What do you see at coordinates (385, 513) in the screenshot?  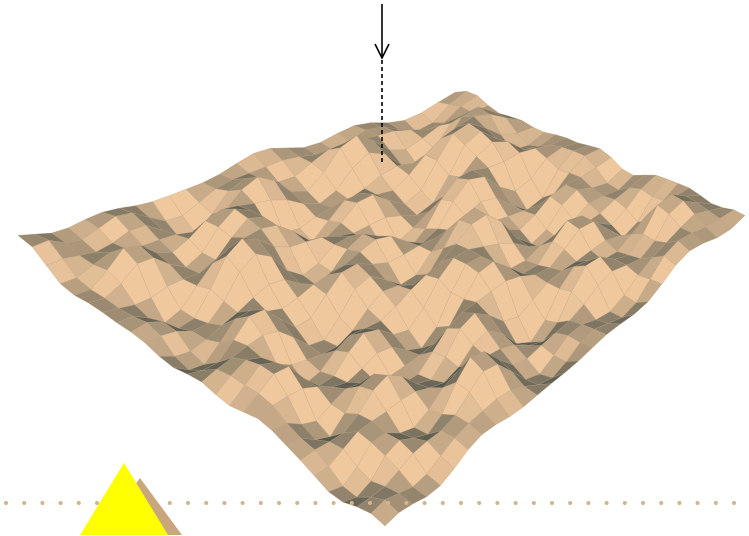 I see `terrain-facet` at bounding box center [385, 513].